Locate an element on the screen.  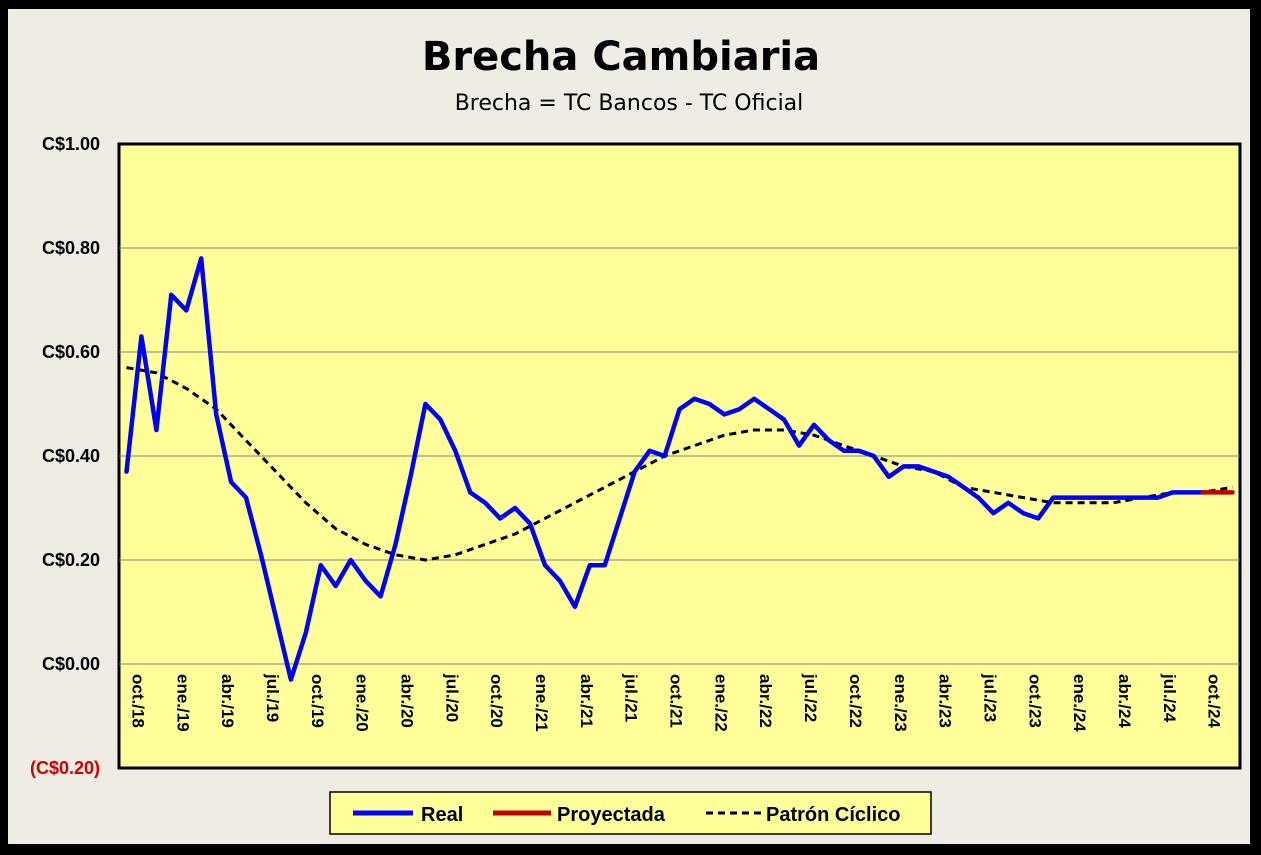
legend-label-patron: Patrón Cíclico is located at coordinates (833, 815).